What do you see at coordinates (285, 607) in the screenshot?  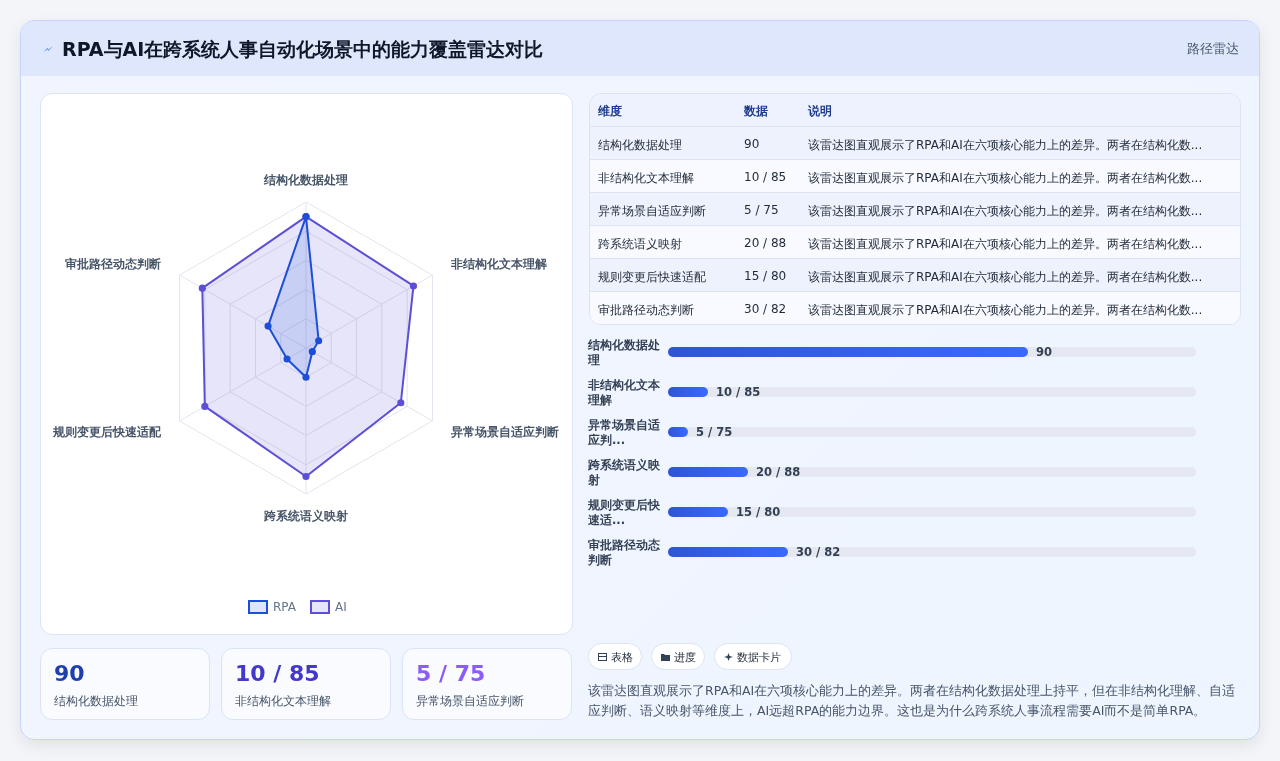 I see `legend-label: RPA` at bounding box center [285, 607].